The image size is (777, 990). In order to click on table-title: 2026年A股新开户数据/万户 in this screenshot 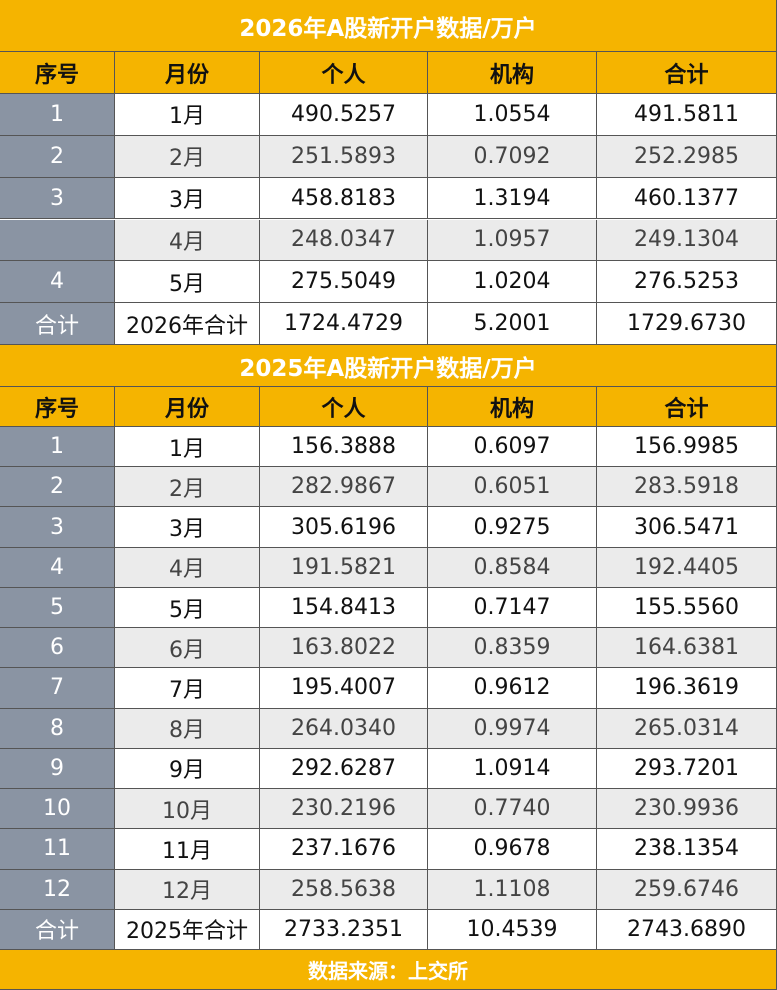, I will do `click(388, 26)`.